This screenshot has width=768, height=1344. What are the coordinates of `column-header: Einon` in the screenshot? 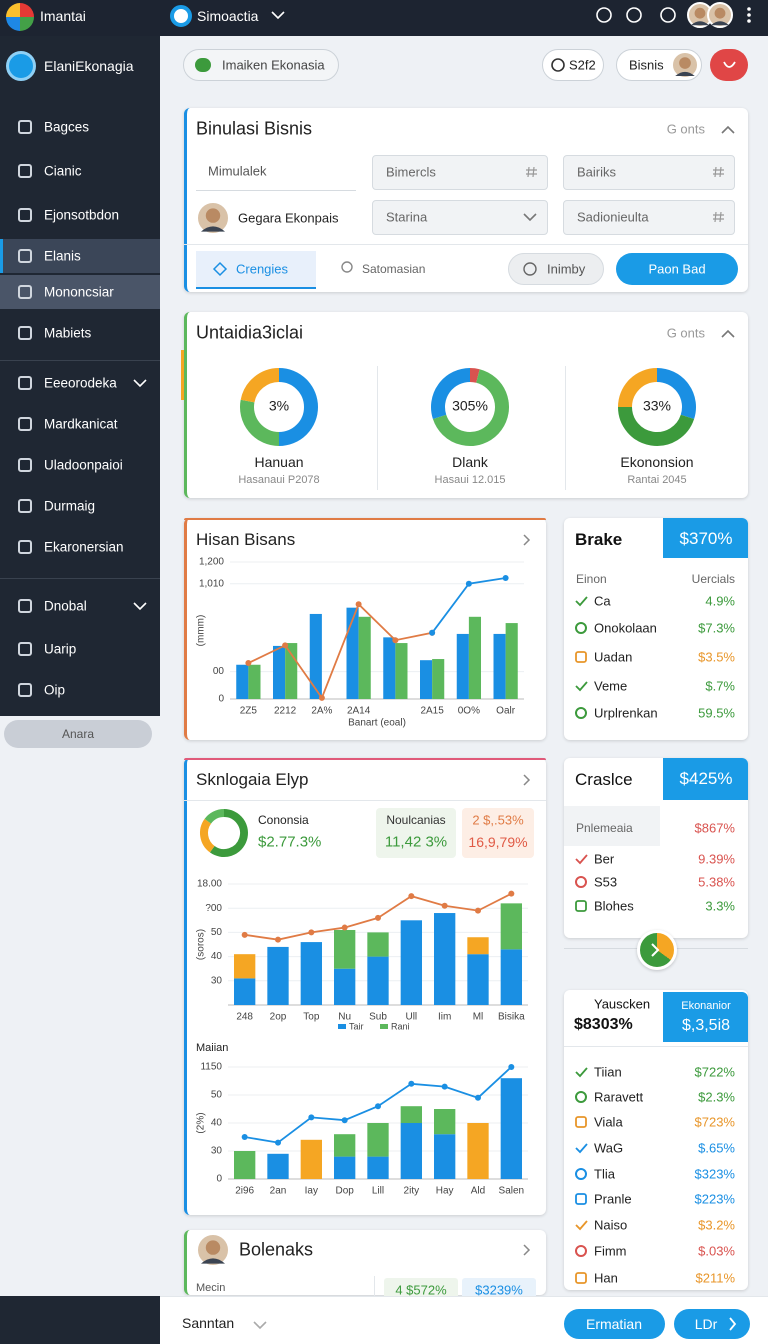 It's located at (591, 579).